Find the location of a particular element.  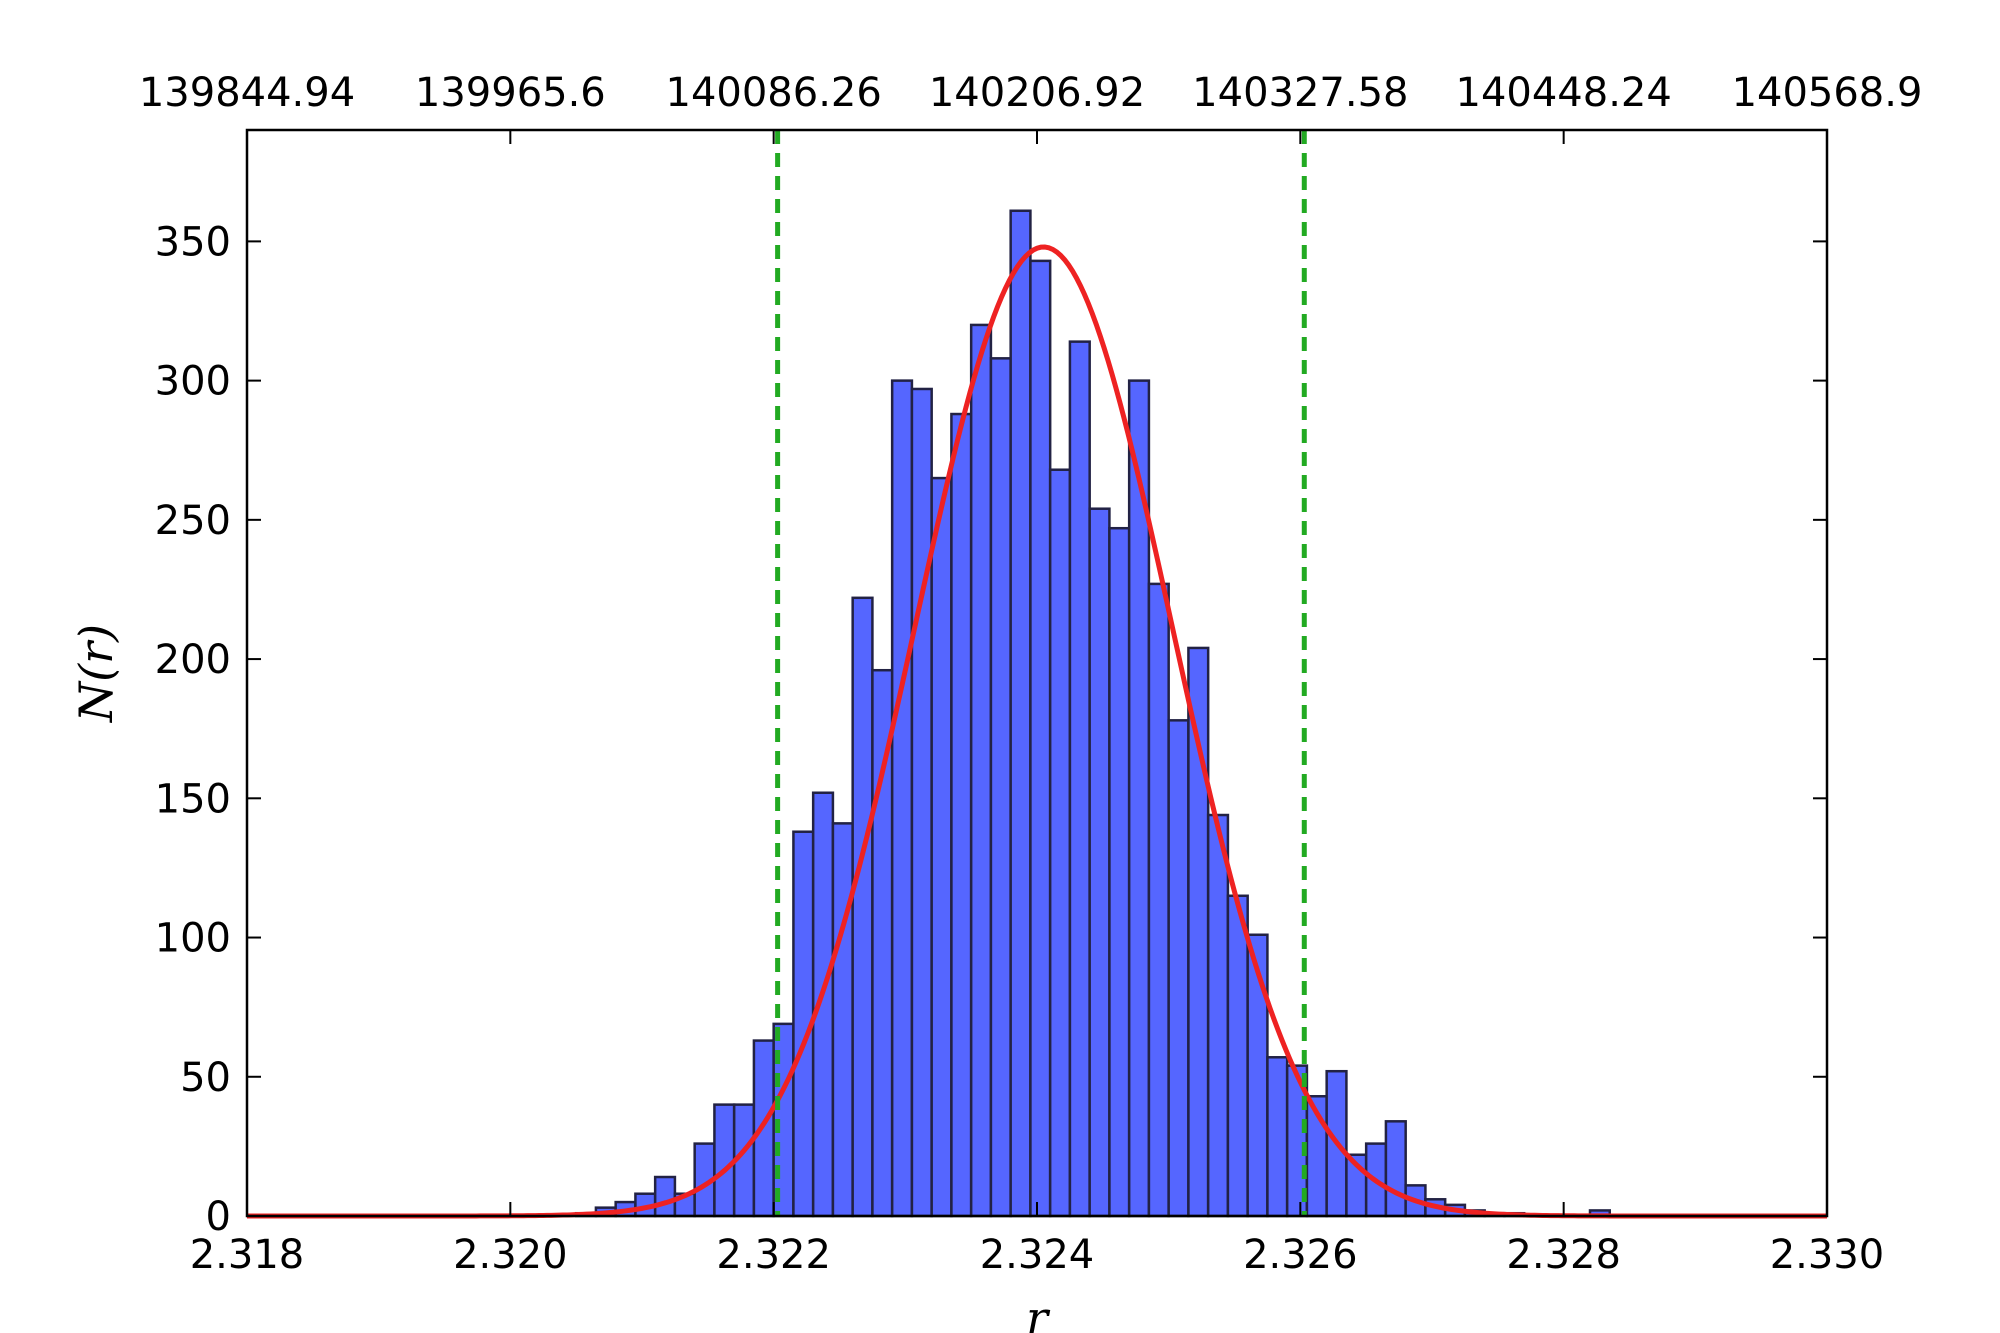

x-tick-label: 2.330 is located at coordinates (1827, 1255).